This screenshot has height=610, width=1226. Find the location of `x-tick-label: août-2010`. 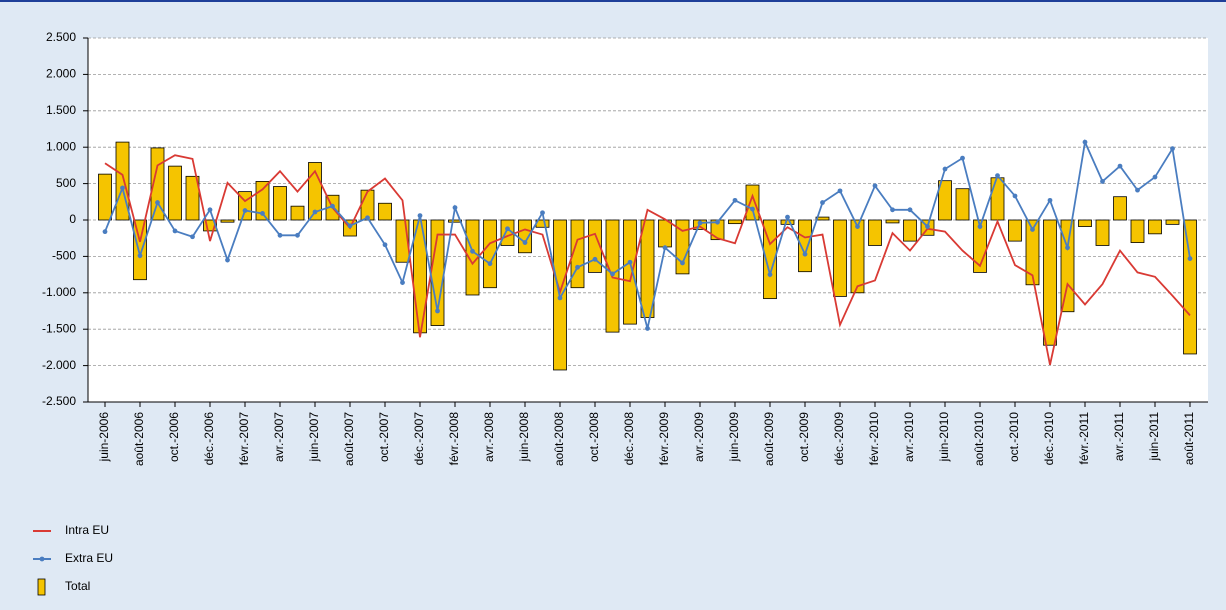

x-tick-label: août-2010 is located at coordinates (979, 439).